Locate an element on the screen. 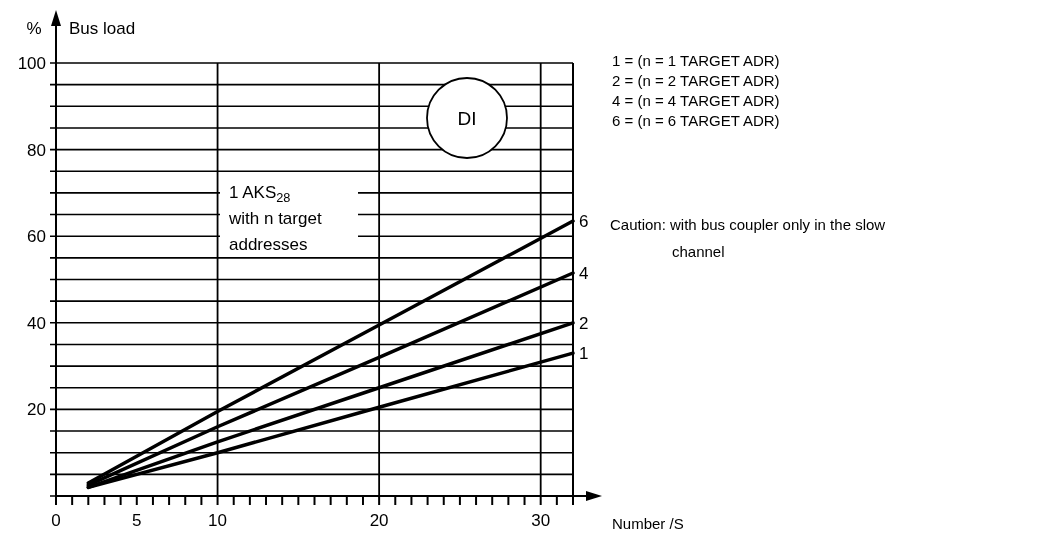 This screenshot has height=536, width=1047. x-tick-label: 30 is located at coordinates (541, 520).